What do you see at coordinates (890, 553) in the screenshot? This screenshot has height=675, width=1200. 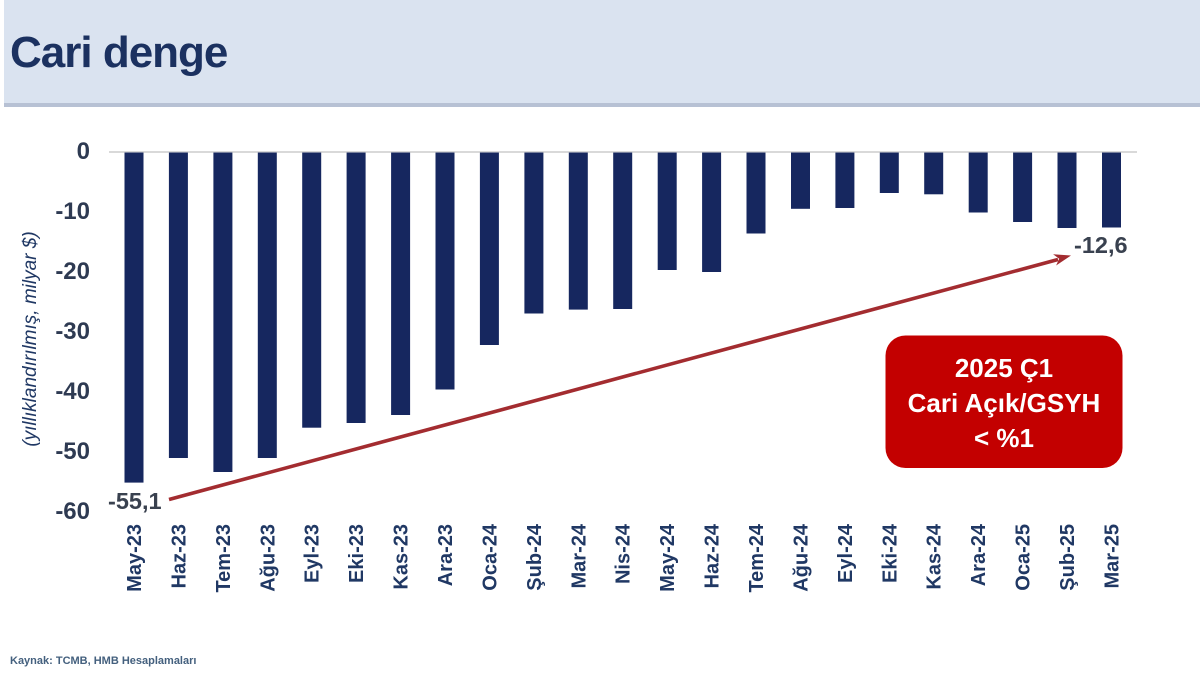 I see `svg-text: Eki-24` at bounding box center [890, 553].